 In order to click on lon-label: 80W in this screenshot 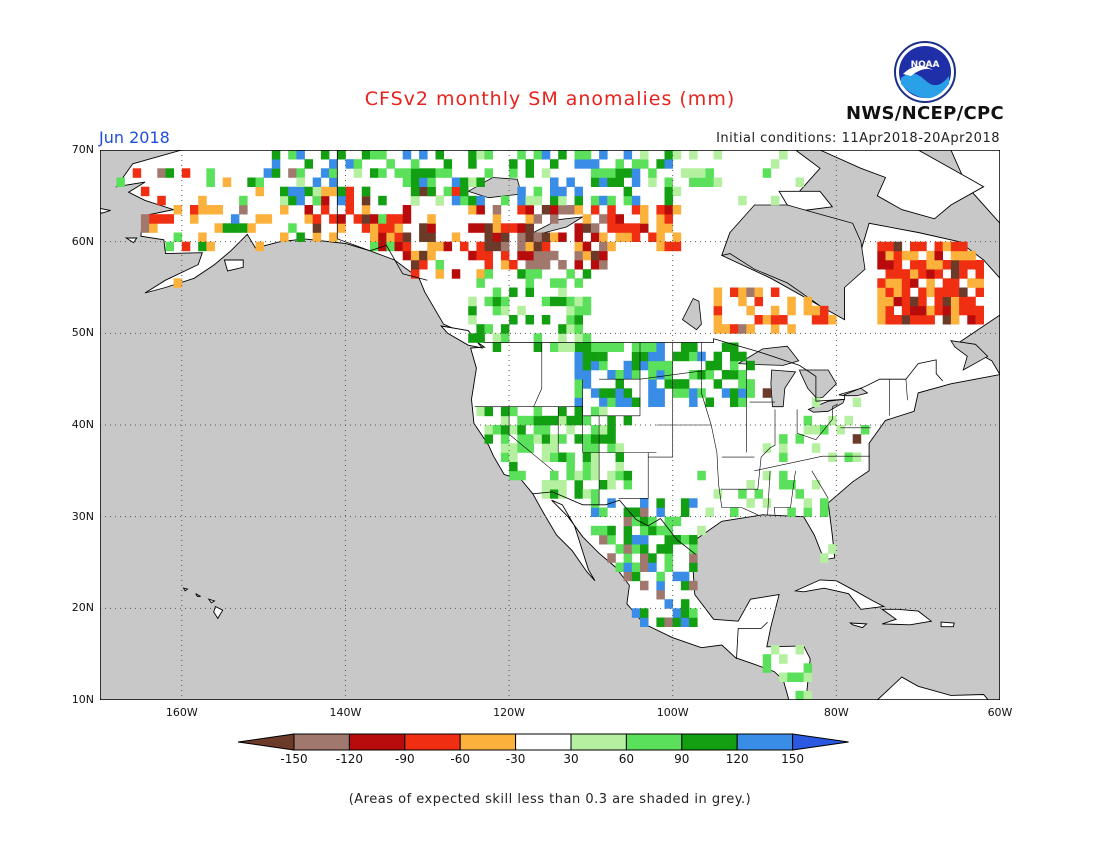, I will do `click(836, 712)`.